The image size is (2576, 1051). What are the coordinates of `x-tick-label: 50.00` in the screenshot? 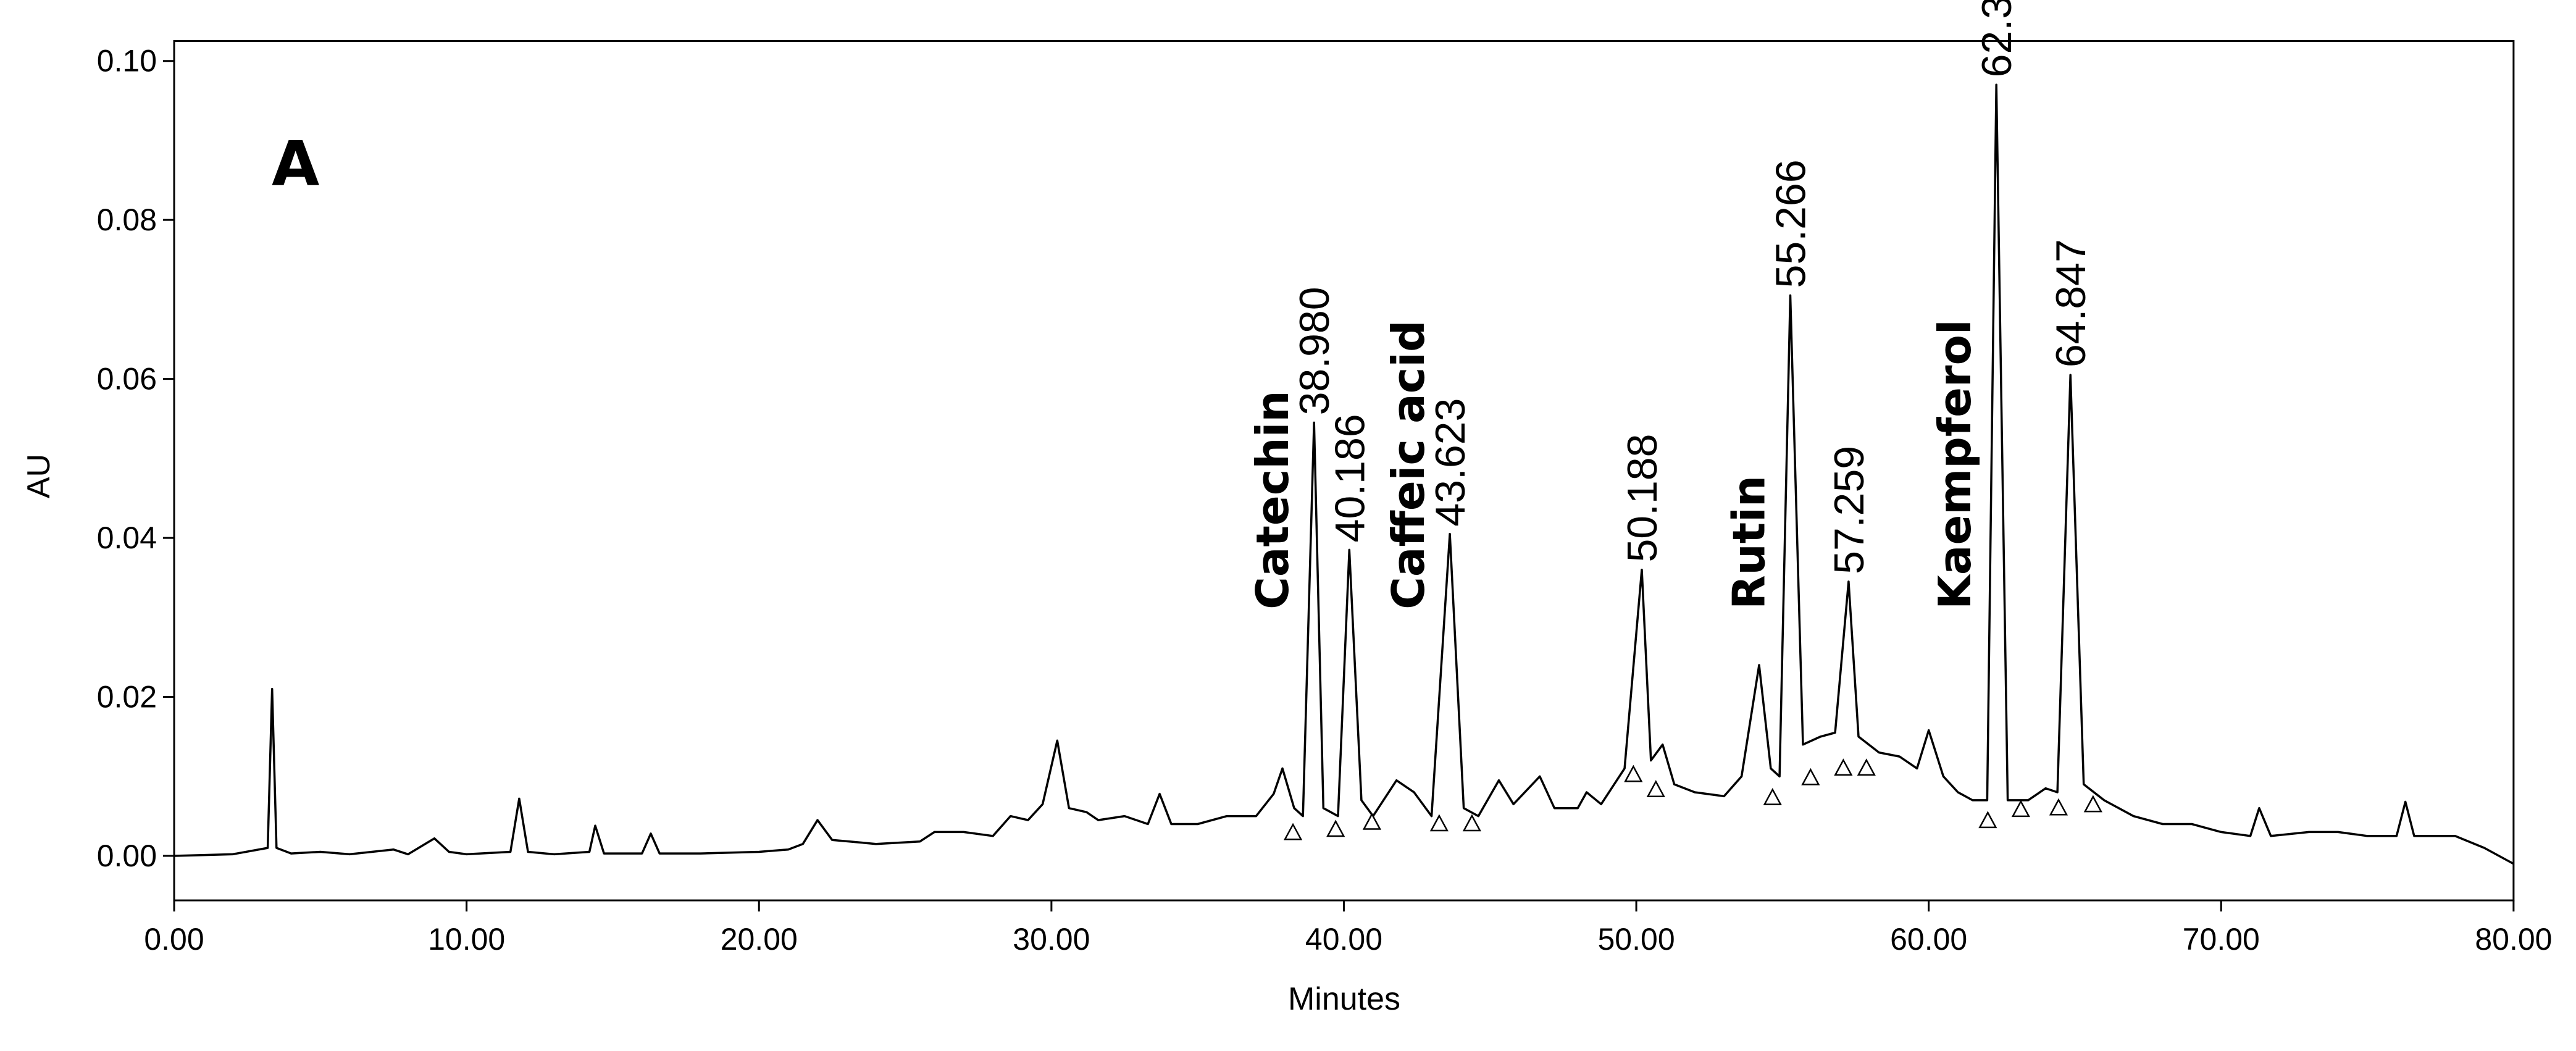 It's located at (1636, 939).